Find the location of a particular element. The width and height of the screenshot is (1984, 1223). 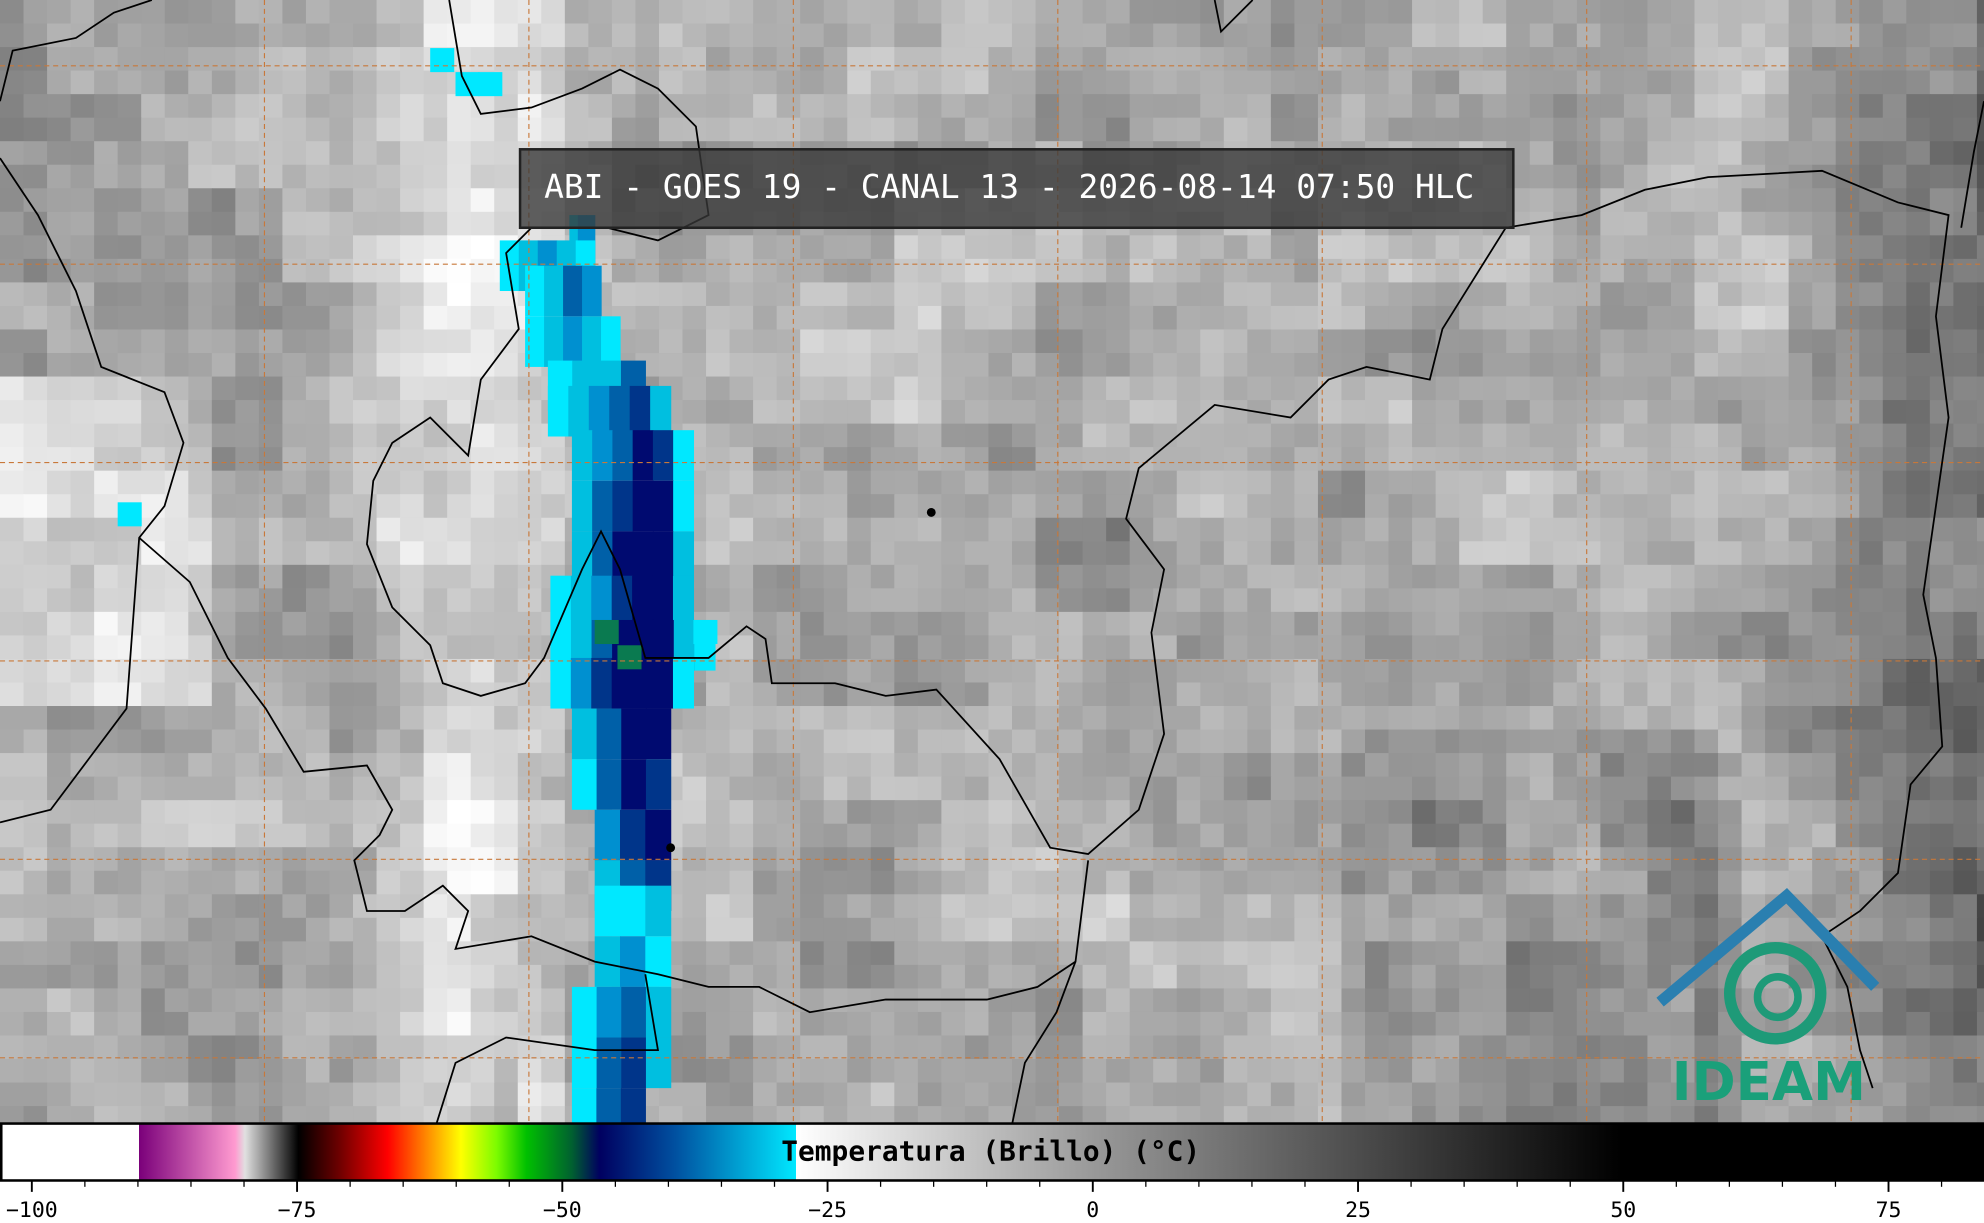

cold-cell is located at coordinates (658, 835).